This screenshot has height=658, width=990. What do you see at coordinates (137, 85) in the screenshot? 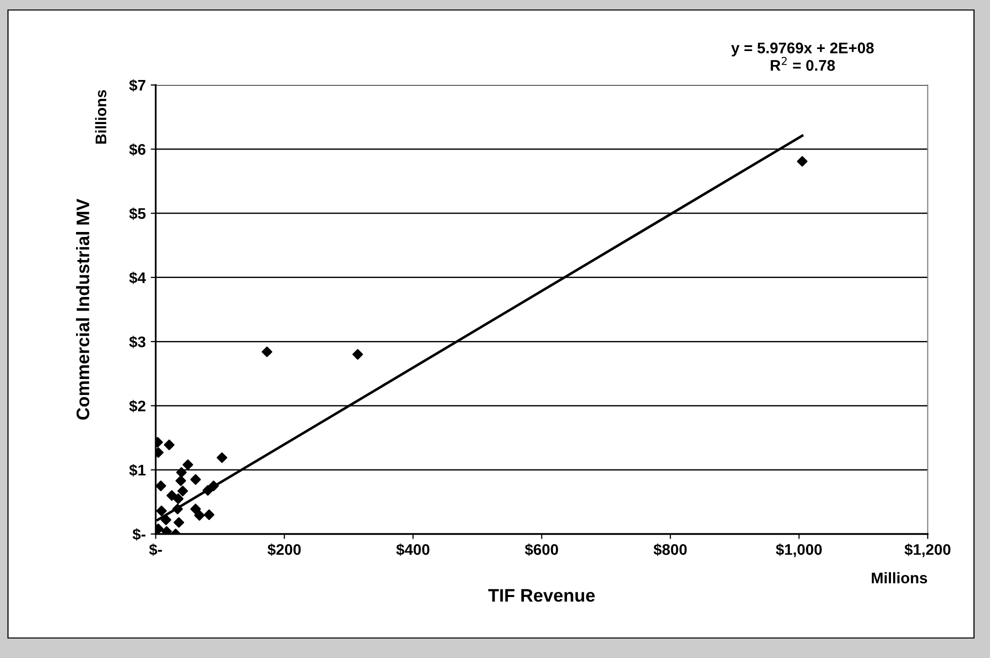
I see `y-tick-label: $7` at bounding box center [137, 85].